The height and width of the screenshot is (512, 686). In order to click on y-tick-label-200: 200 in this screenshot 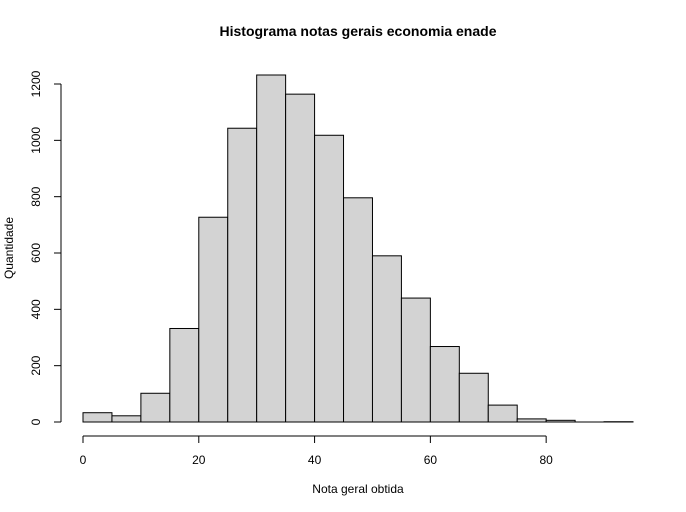, I will do `click(36, 365)`.